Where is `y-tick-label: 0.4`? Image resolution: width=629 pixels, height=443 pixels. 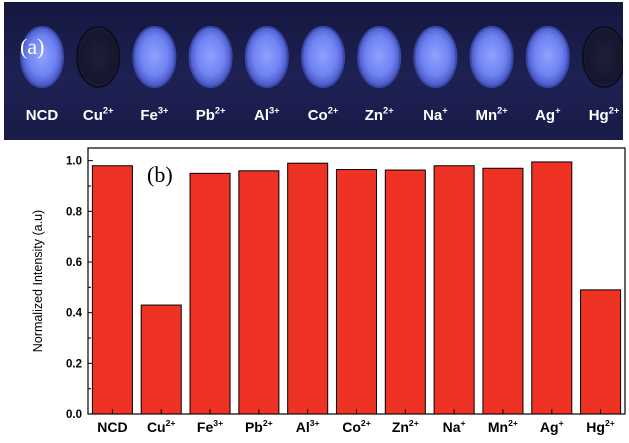
y-tick-label: 0.4 is located at coordinates (74, 314).